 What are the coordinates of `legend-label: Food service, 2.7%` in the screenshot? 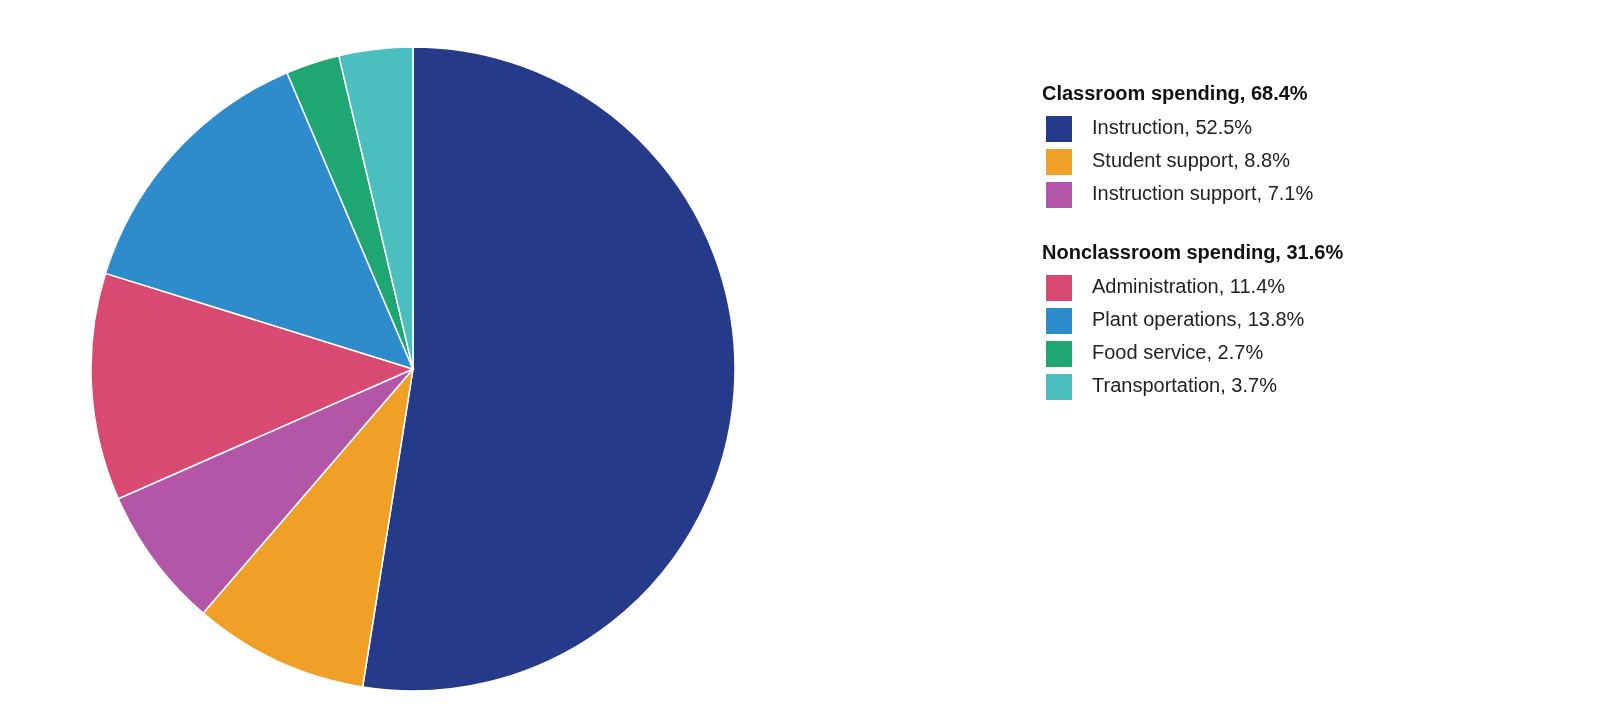 It's located at (1178, 352).